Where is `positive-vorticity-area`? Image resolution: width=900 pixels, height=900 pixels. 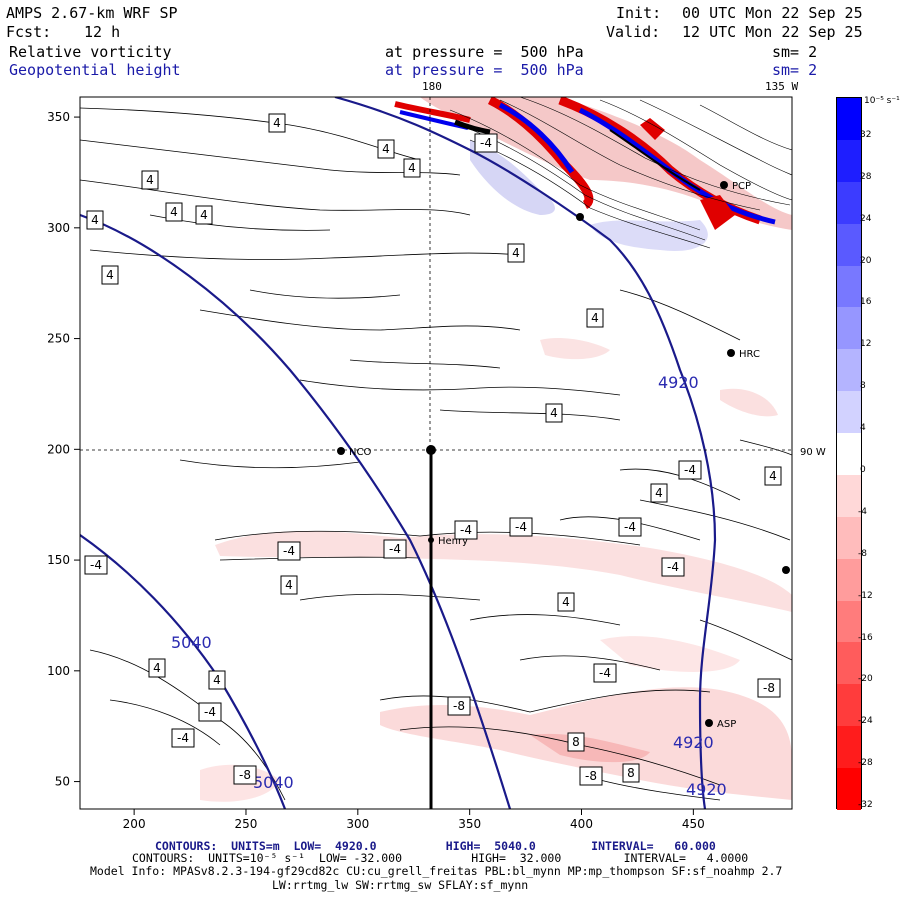
positive-vorticity-area is located at coordinates (512, 177).